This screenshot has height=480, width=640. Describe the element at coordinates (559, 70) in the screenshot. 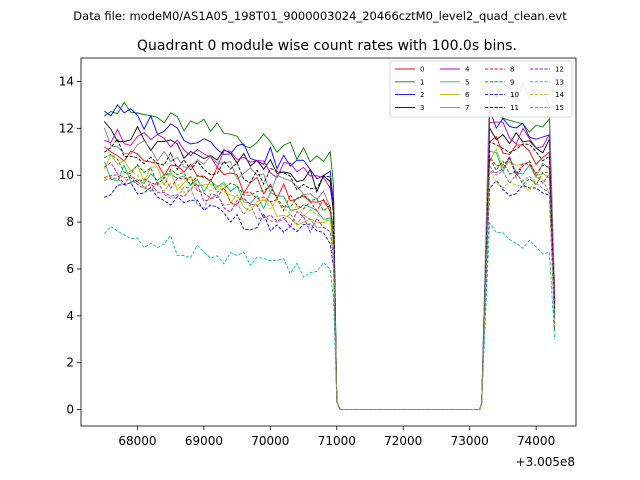

I see `legend-label-12: 12` at that location.